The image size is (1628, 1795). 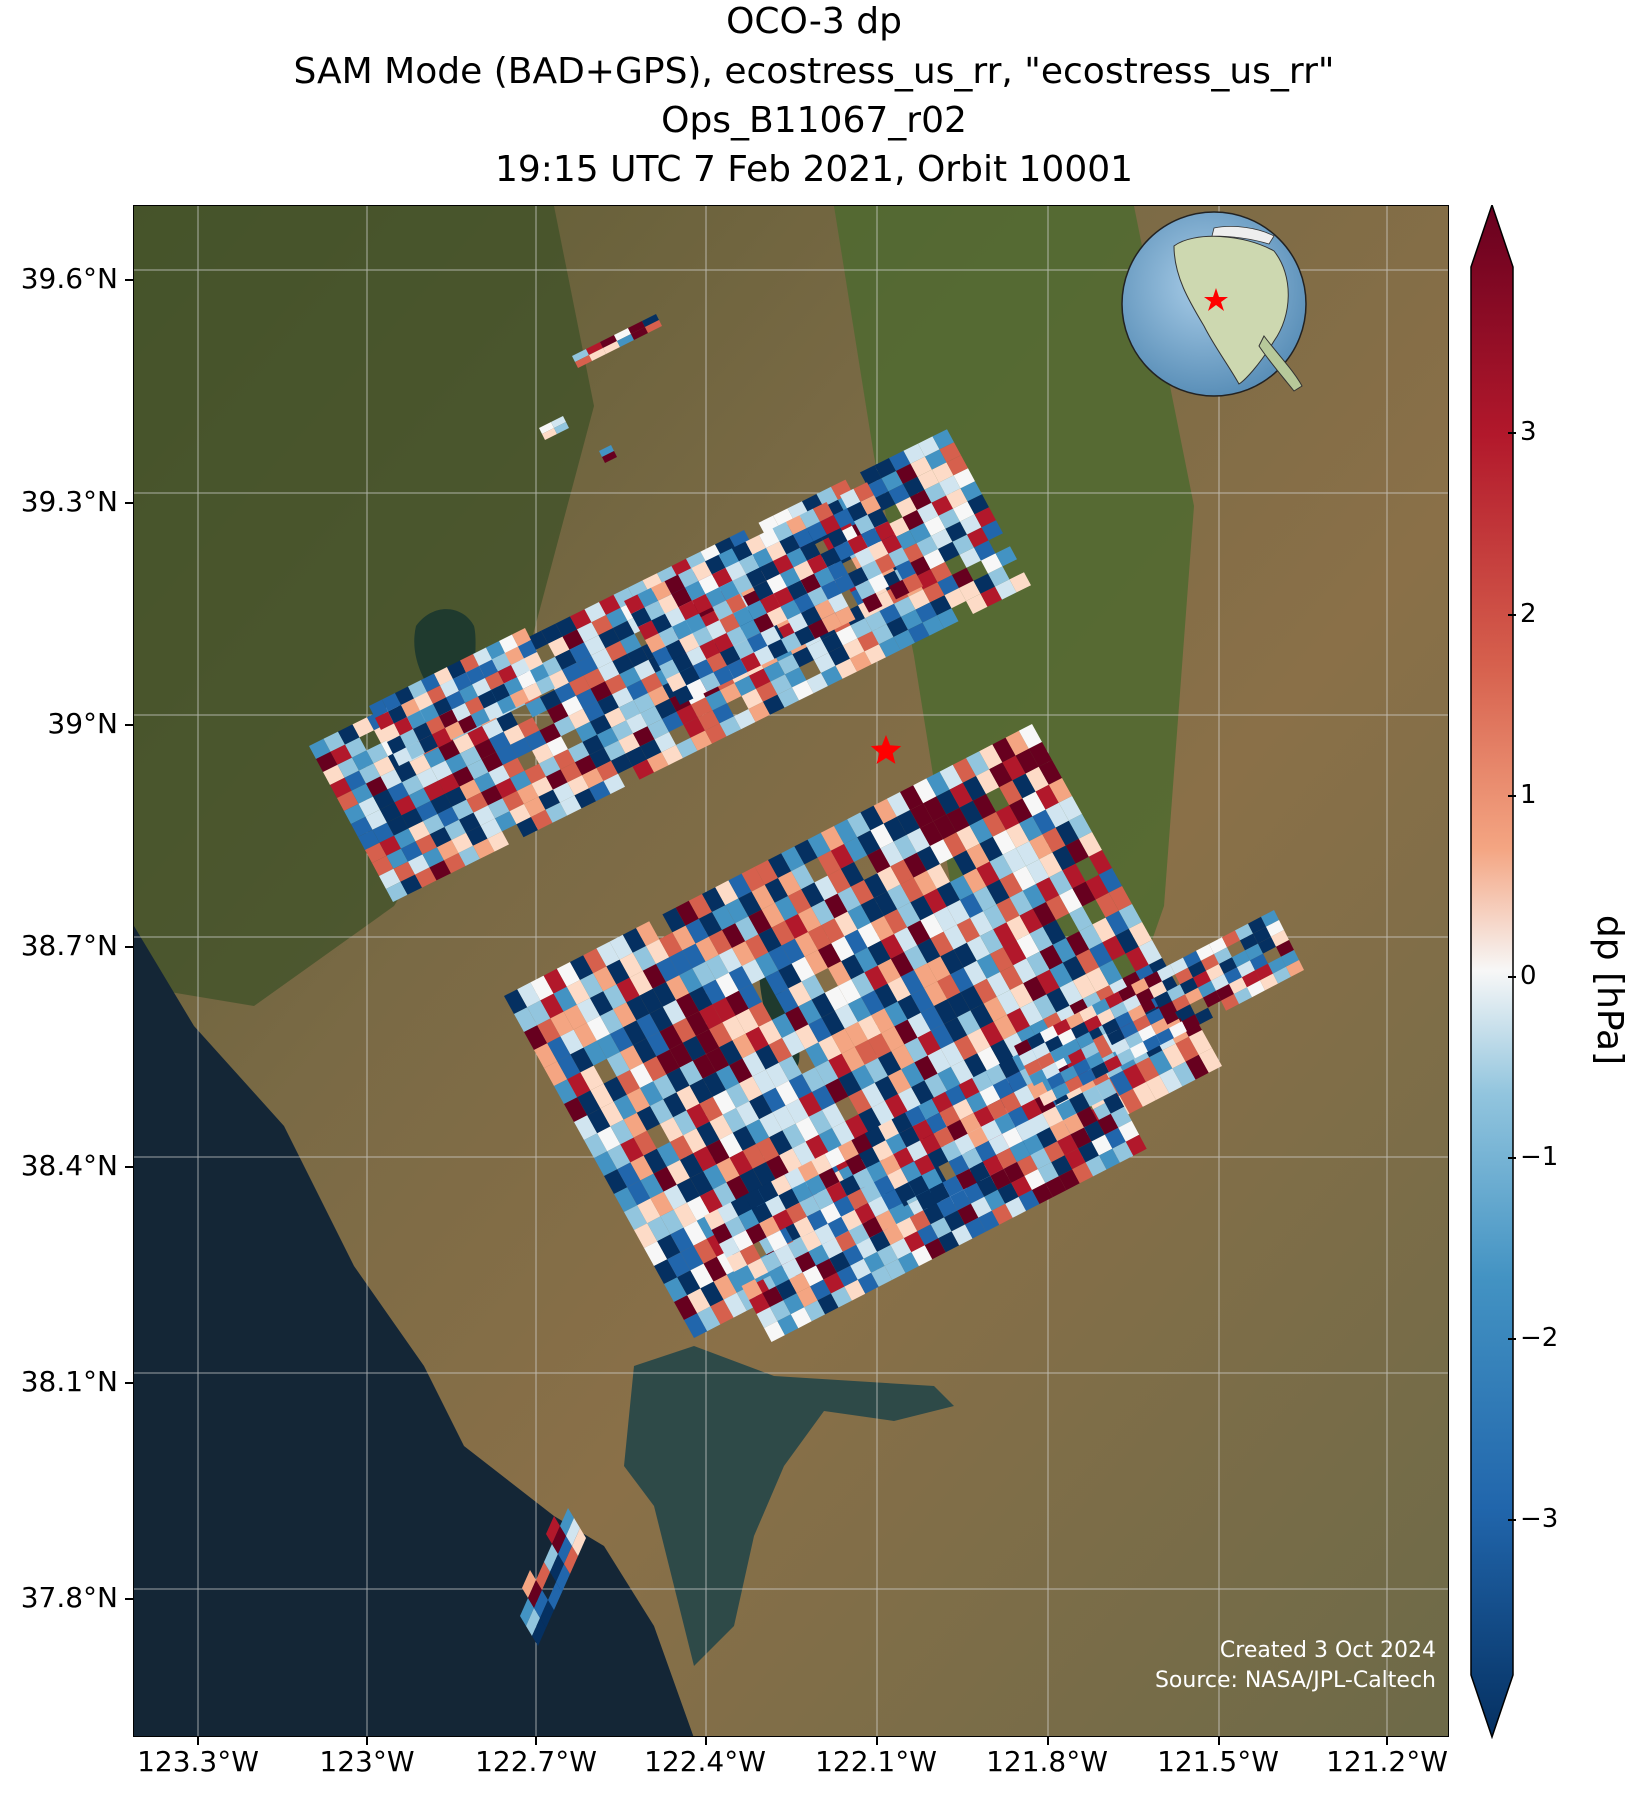 I want to click on credit-created: Created 3 Oct 2024, so click(x=1327, y=1650).